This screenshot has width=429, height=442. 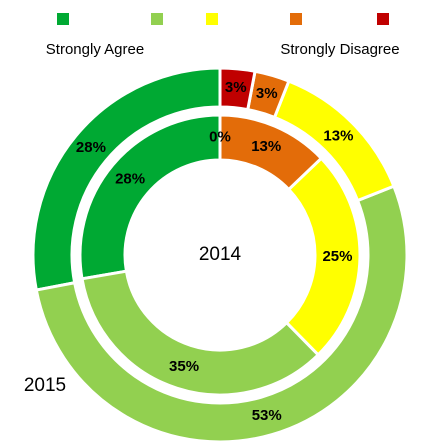 I want to click on series-label: 2015, so click(x=45, y=385).